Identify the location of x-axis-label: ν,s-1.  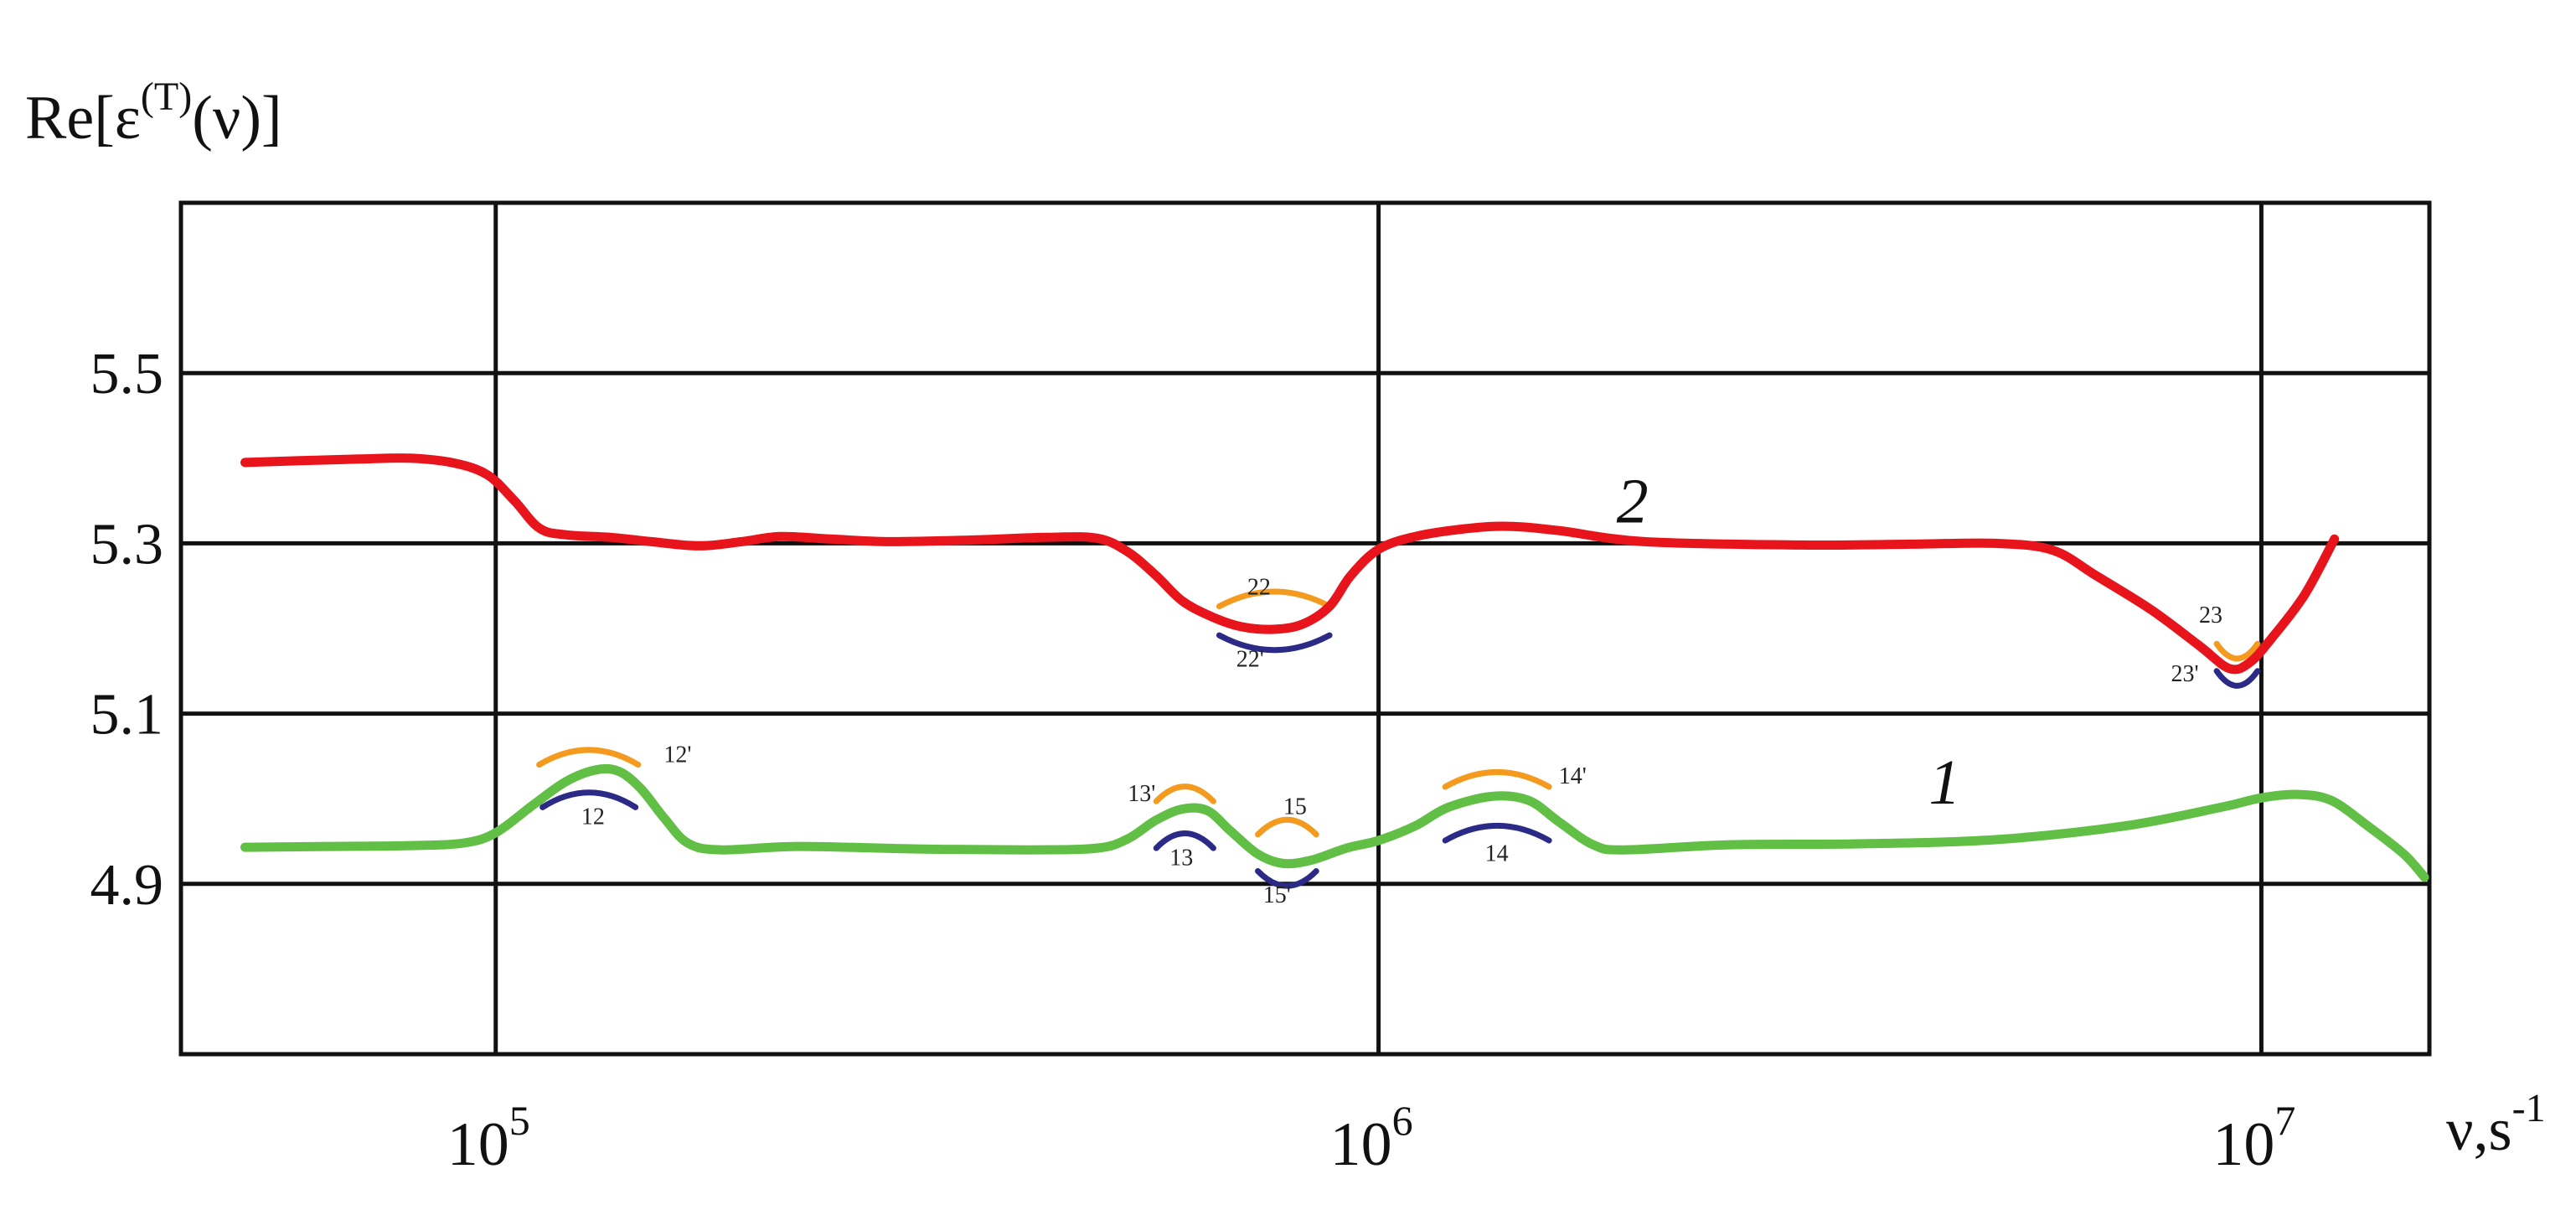
(2496, 1124).